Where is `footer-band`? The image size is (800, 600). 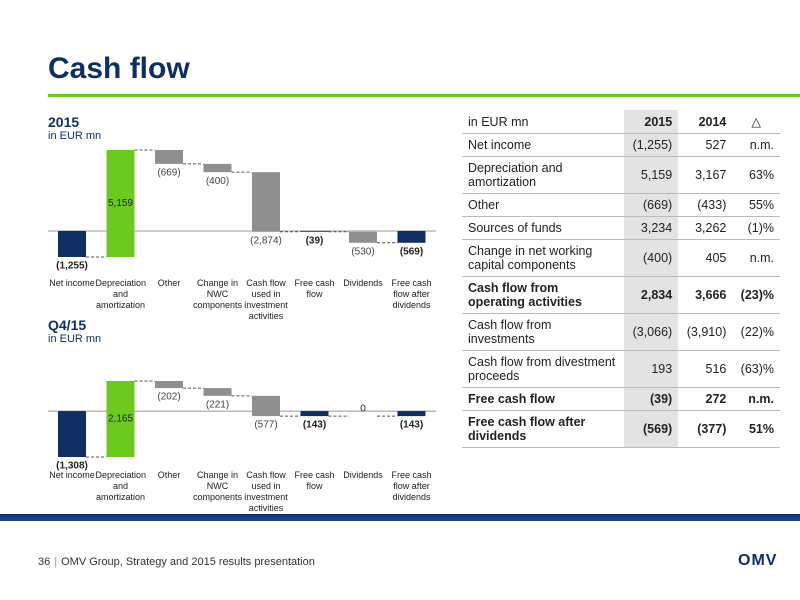 footer-band is located at coordinates (400, 517).